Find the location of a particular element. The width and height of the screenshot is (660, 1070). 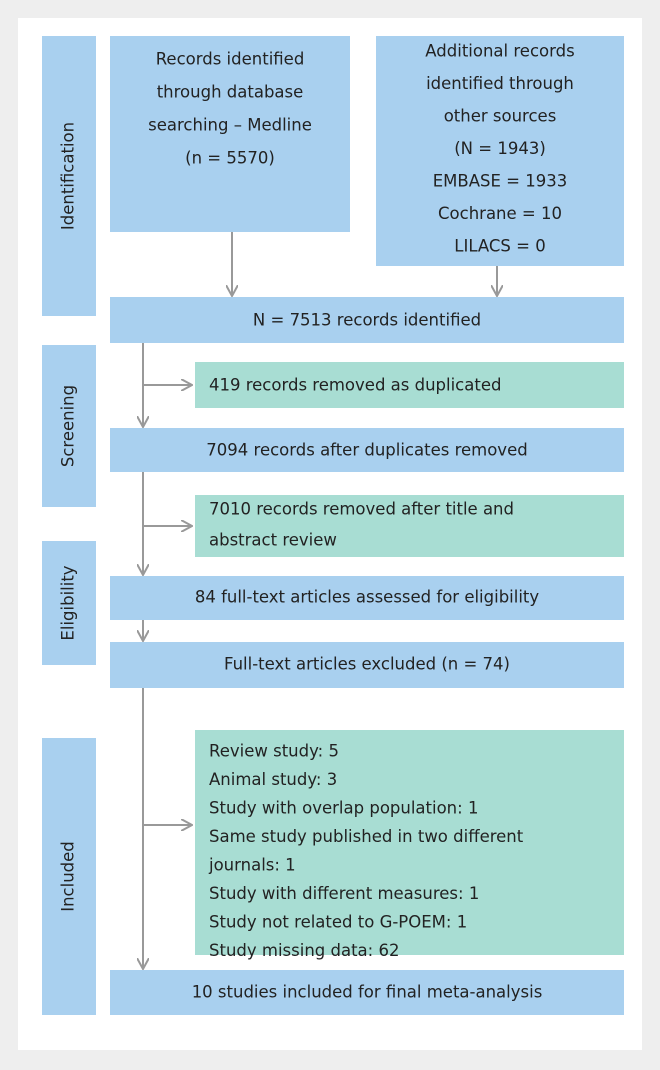

box-text: Study with different measures: 1 is located at coordinates (344, 893).